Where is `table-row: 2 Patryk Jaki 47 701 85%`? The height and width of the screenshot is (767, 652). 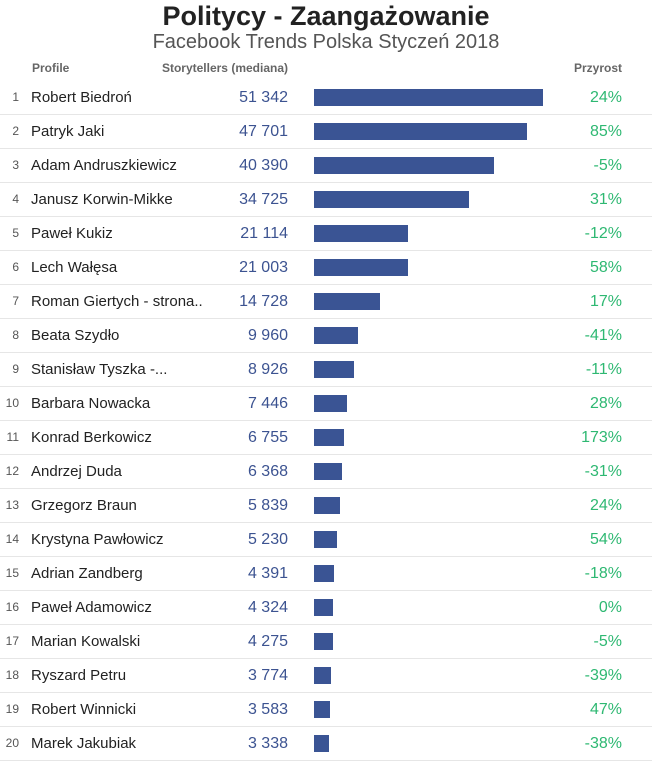 table-row: 2 Patryk Jaki 47 701 85% is located at coordinates (326, 132).